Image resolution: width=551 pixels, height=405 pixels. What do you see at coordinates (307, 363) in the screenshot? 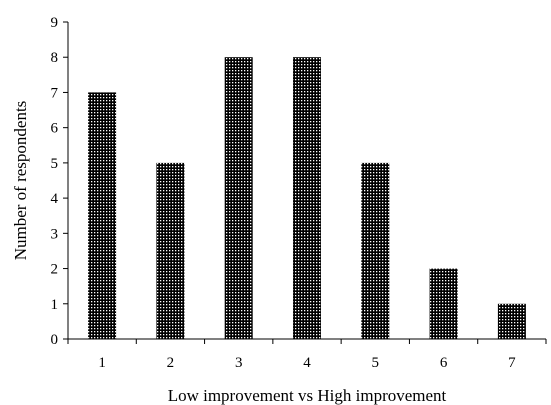
I see `x-tick-label: 4` at bounding box center [307, 363].